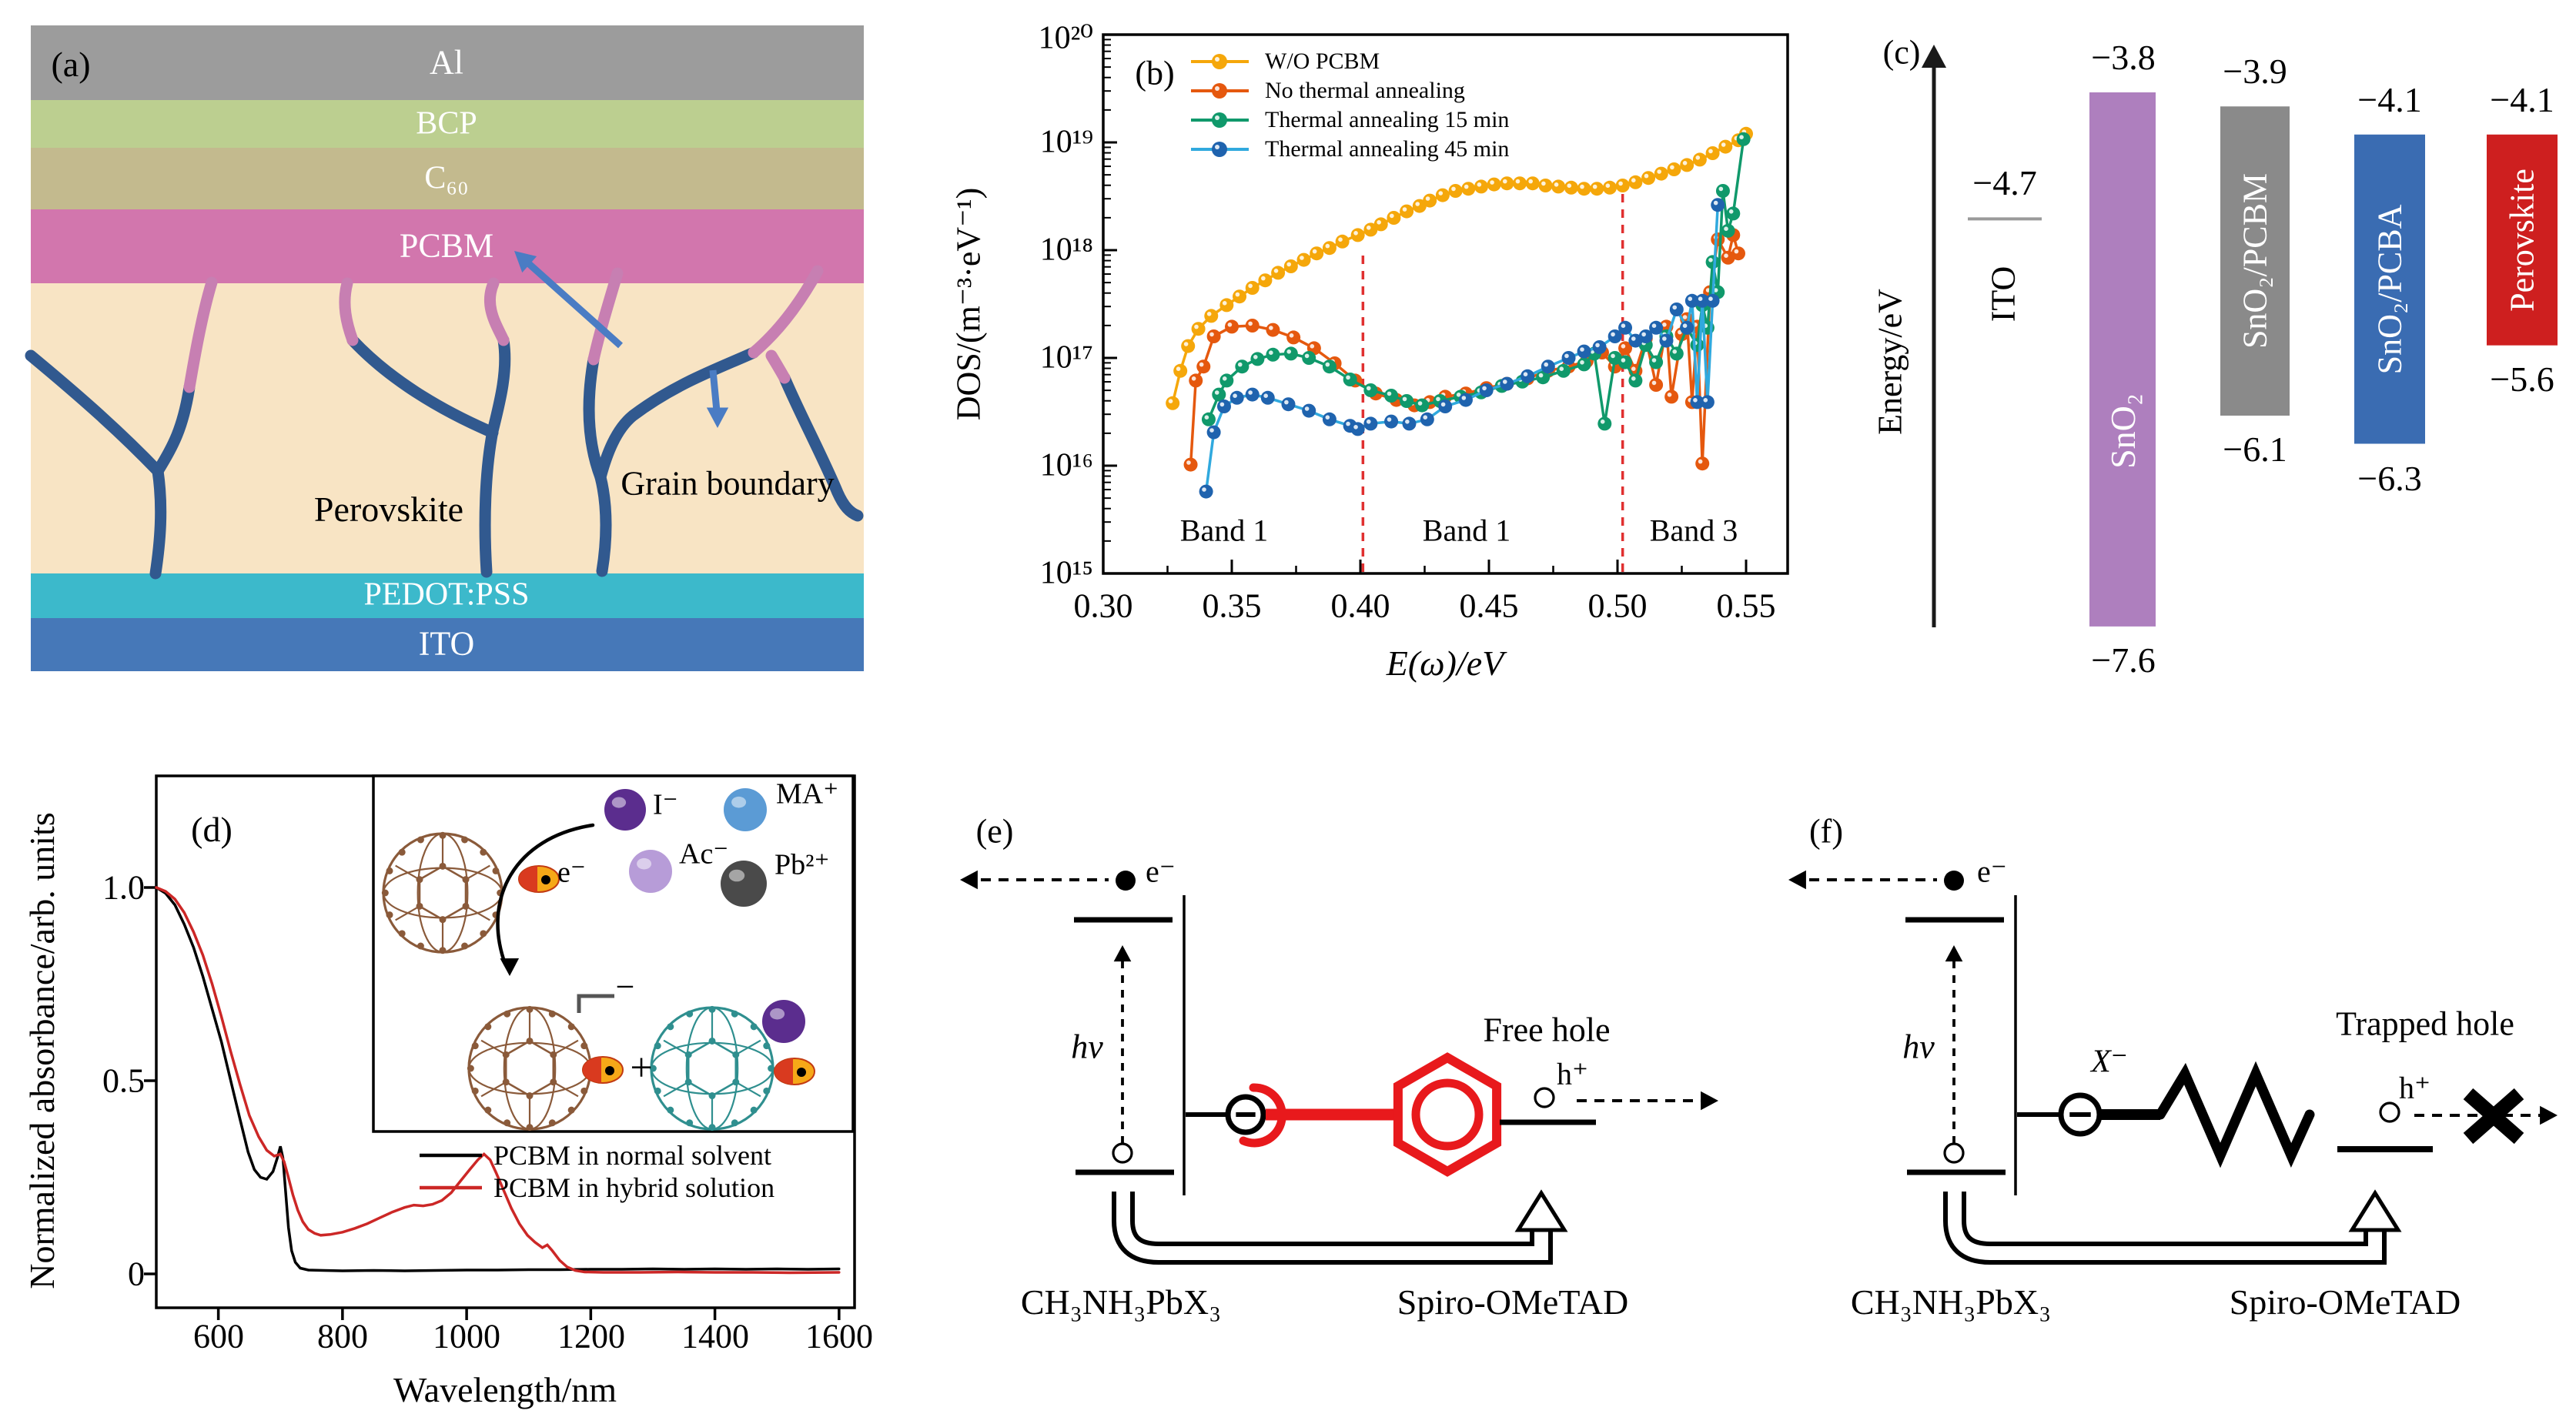  What do you see at coordinates (1066, 465) in the screenshot?
I see `b-ytick-1e16: 10¹⁶` at bounding box center [1066, 465].